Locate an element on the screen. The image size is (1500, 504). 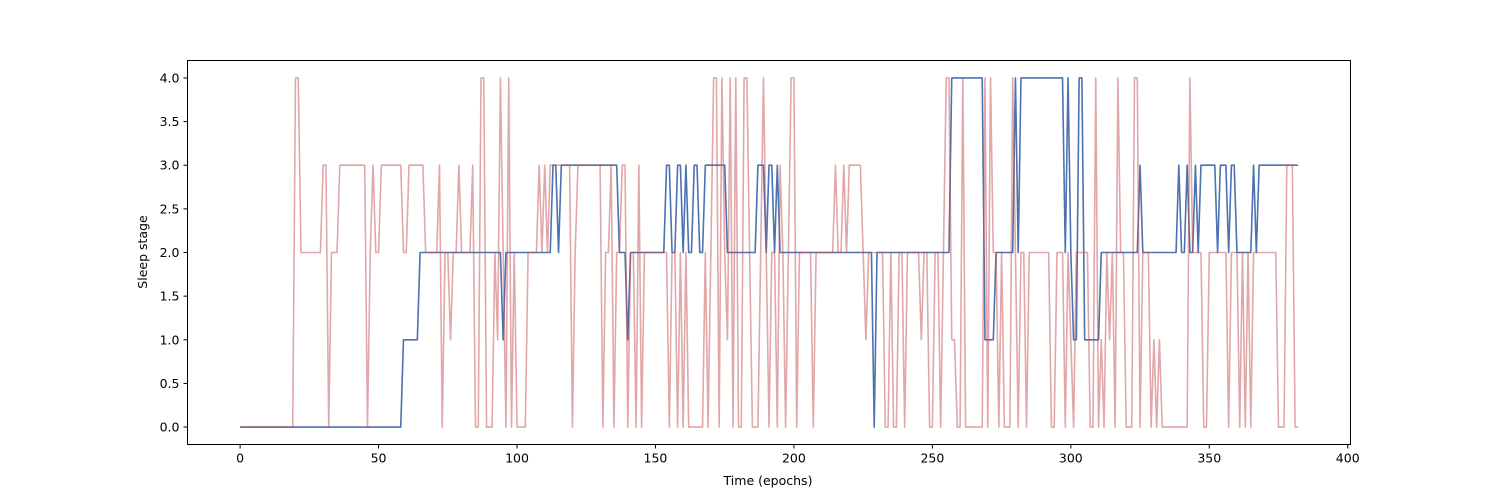
x-tick-label: 200 is located at coordinates (794, 458).